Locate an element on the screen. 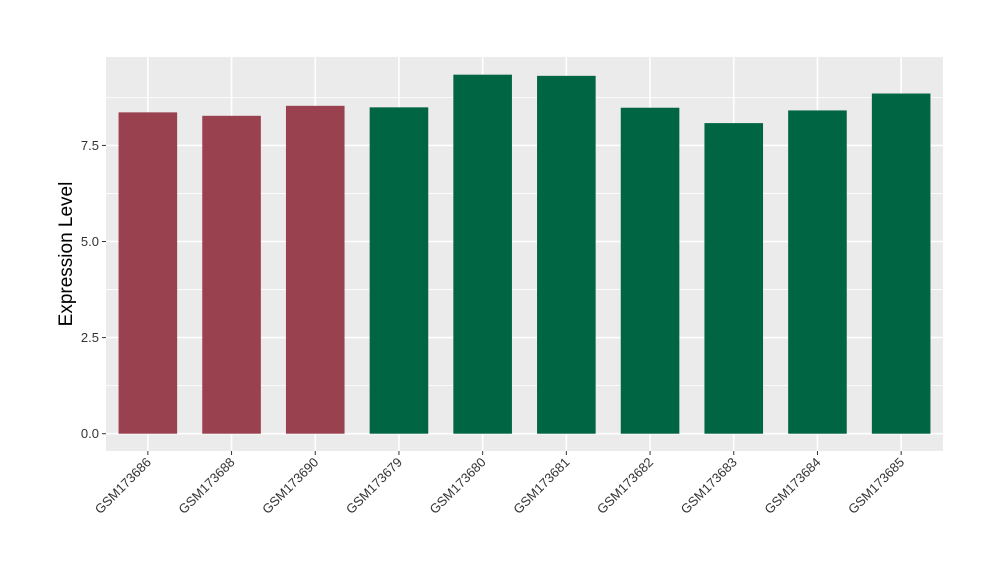 Image resolution: width=1000 pixels, height=580 pixels. x-tick-label: GSM173682 is located at coordinates (625, 486).